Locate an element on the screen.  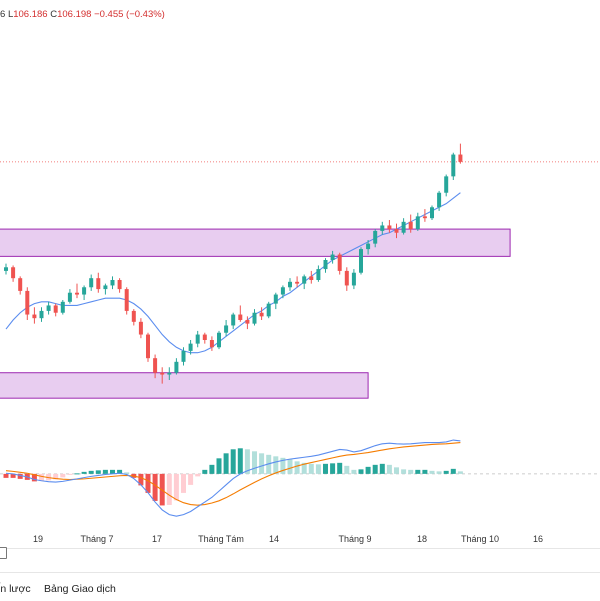
x-tick-label: 16 is located at coordinates (538, 539).